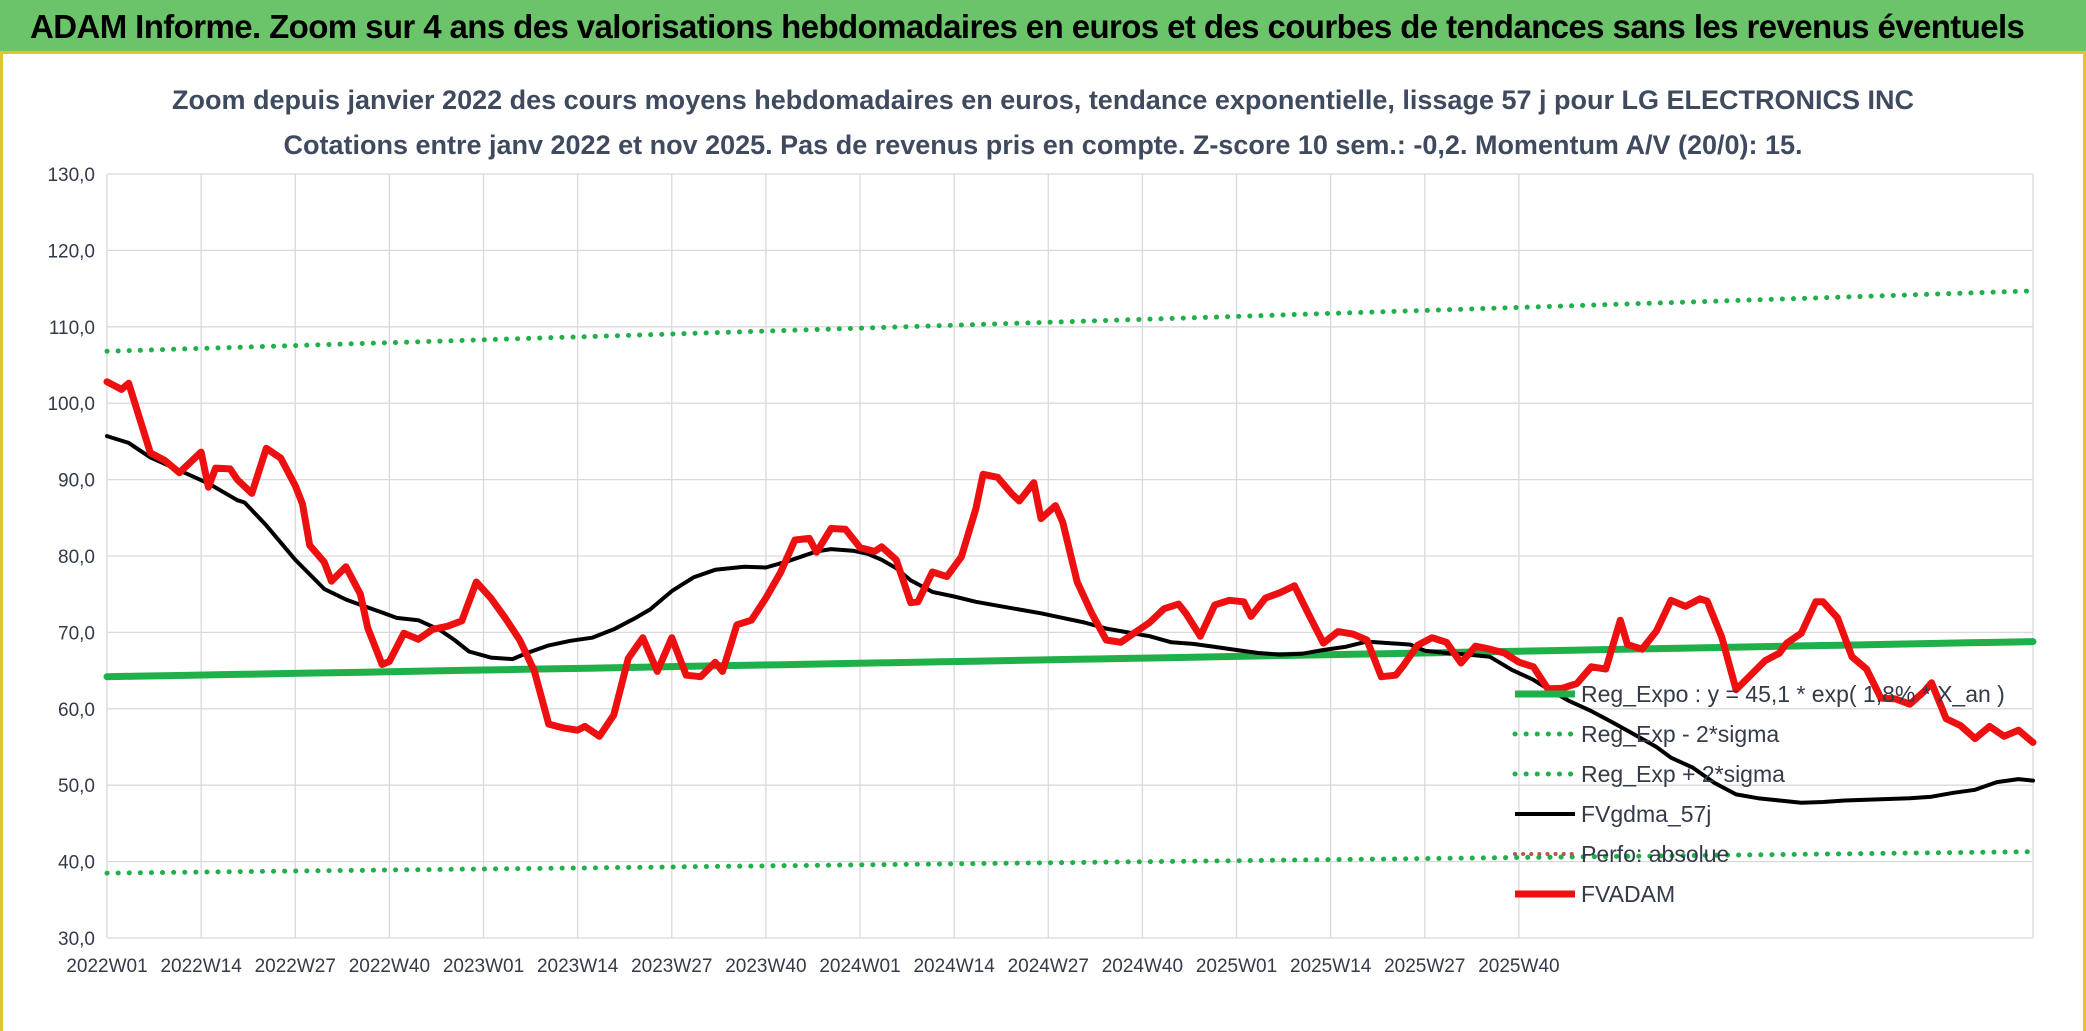 Image resolution: width=2086 pixels, height=1031 pixels. I want to click on legend-label: Reg_Exp - 2*sigma, so click(1680, 734).